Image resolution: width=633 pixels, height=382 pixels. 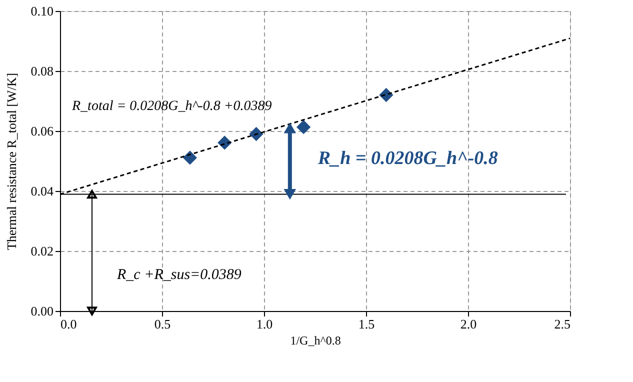 I want to click on x-tick-label: 1.0, so click(x=264, y=324).